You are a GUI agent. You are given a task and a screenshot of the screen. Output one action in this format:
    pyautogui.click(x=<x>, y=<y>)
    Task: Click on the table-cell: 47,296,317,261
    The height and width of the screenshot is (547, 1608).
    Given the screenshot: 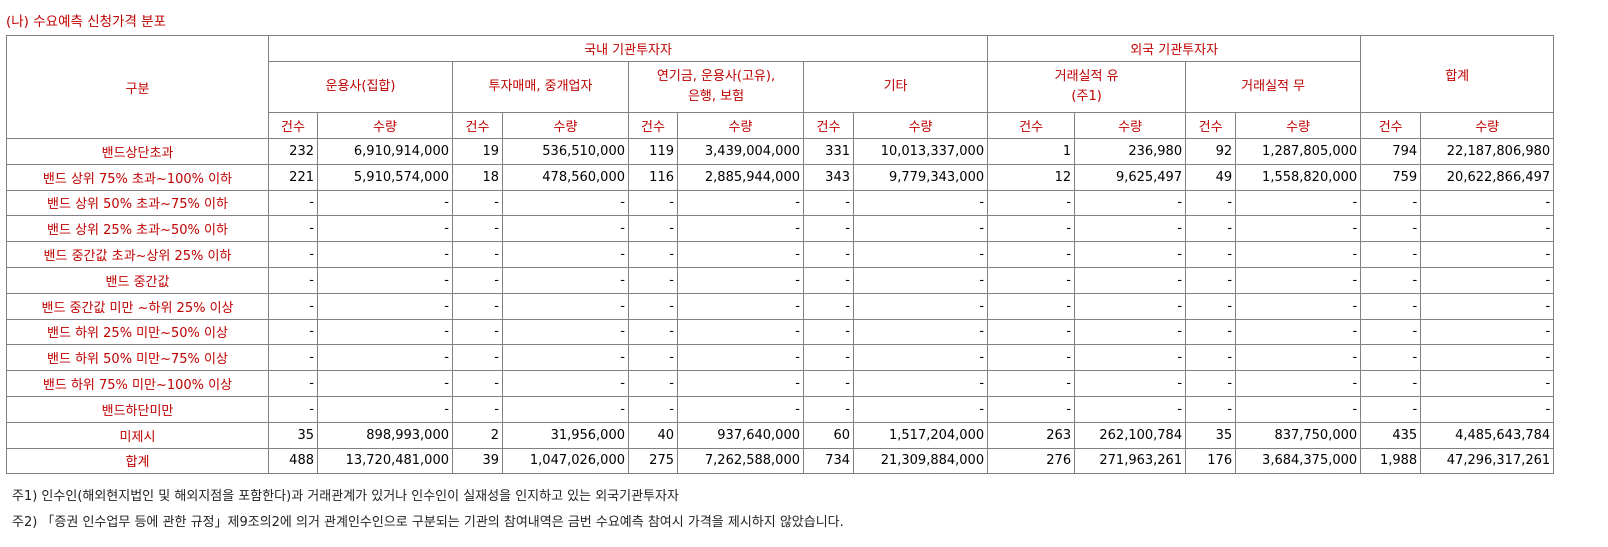 What is the action you would take?
    pyautogui.click(x=1487, y=461)
    